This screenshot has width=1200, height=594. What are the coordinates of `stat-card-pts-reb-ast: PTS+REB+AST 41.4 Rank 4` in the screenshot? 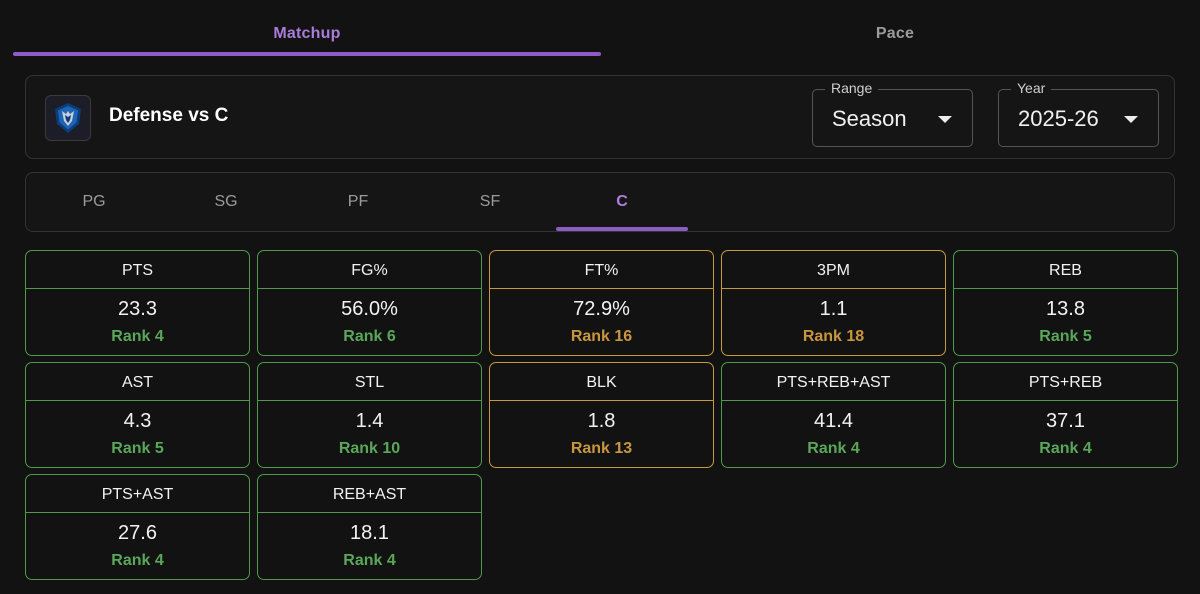 It's located at (833, 415).